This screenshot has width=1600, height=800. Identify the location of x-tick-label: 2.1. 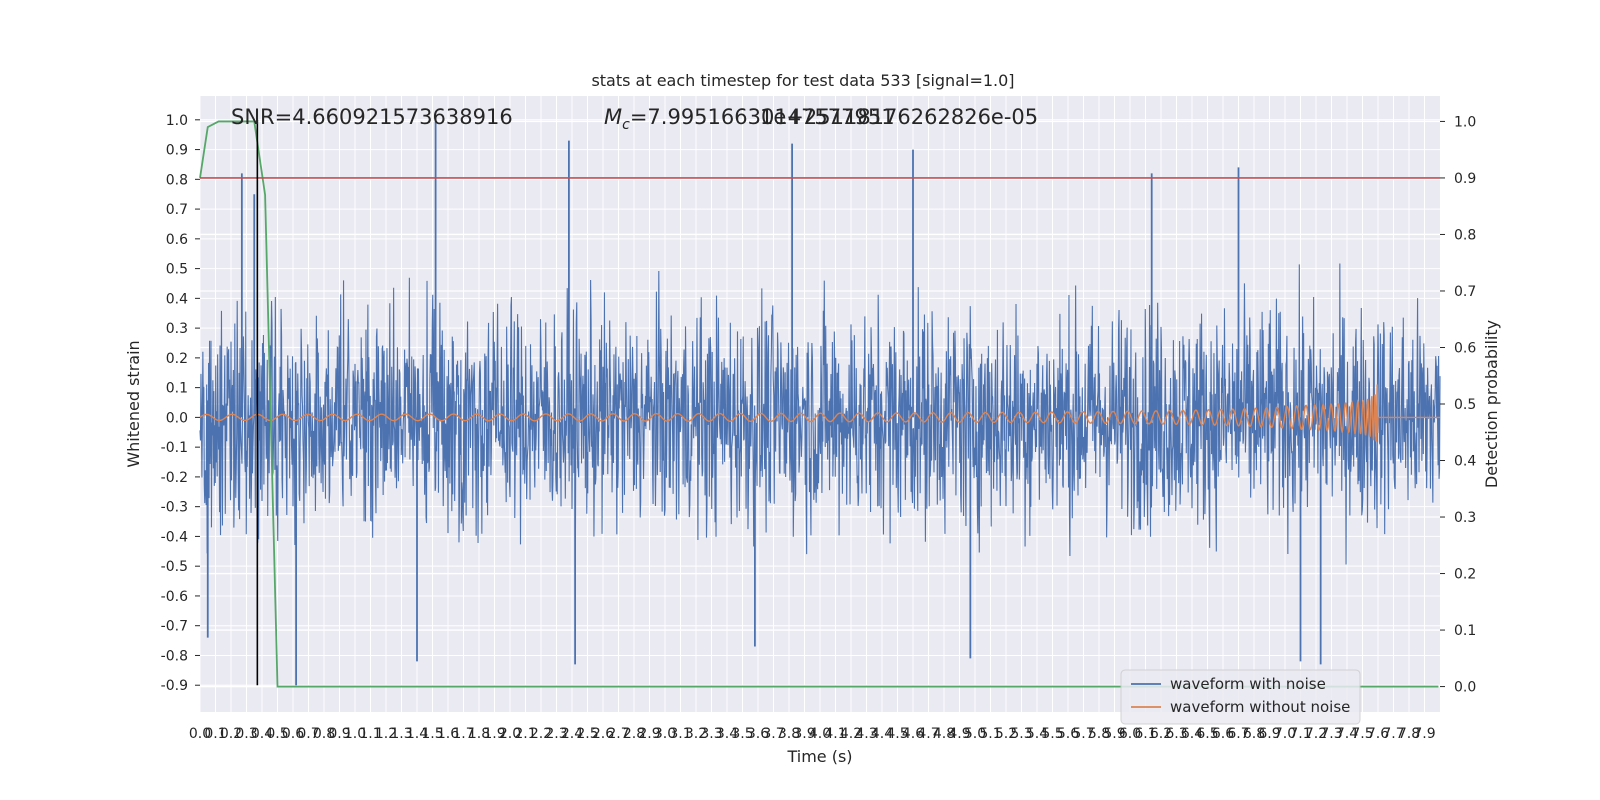
(525, 734).